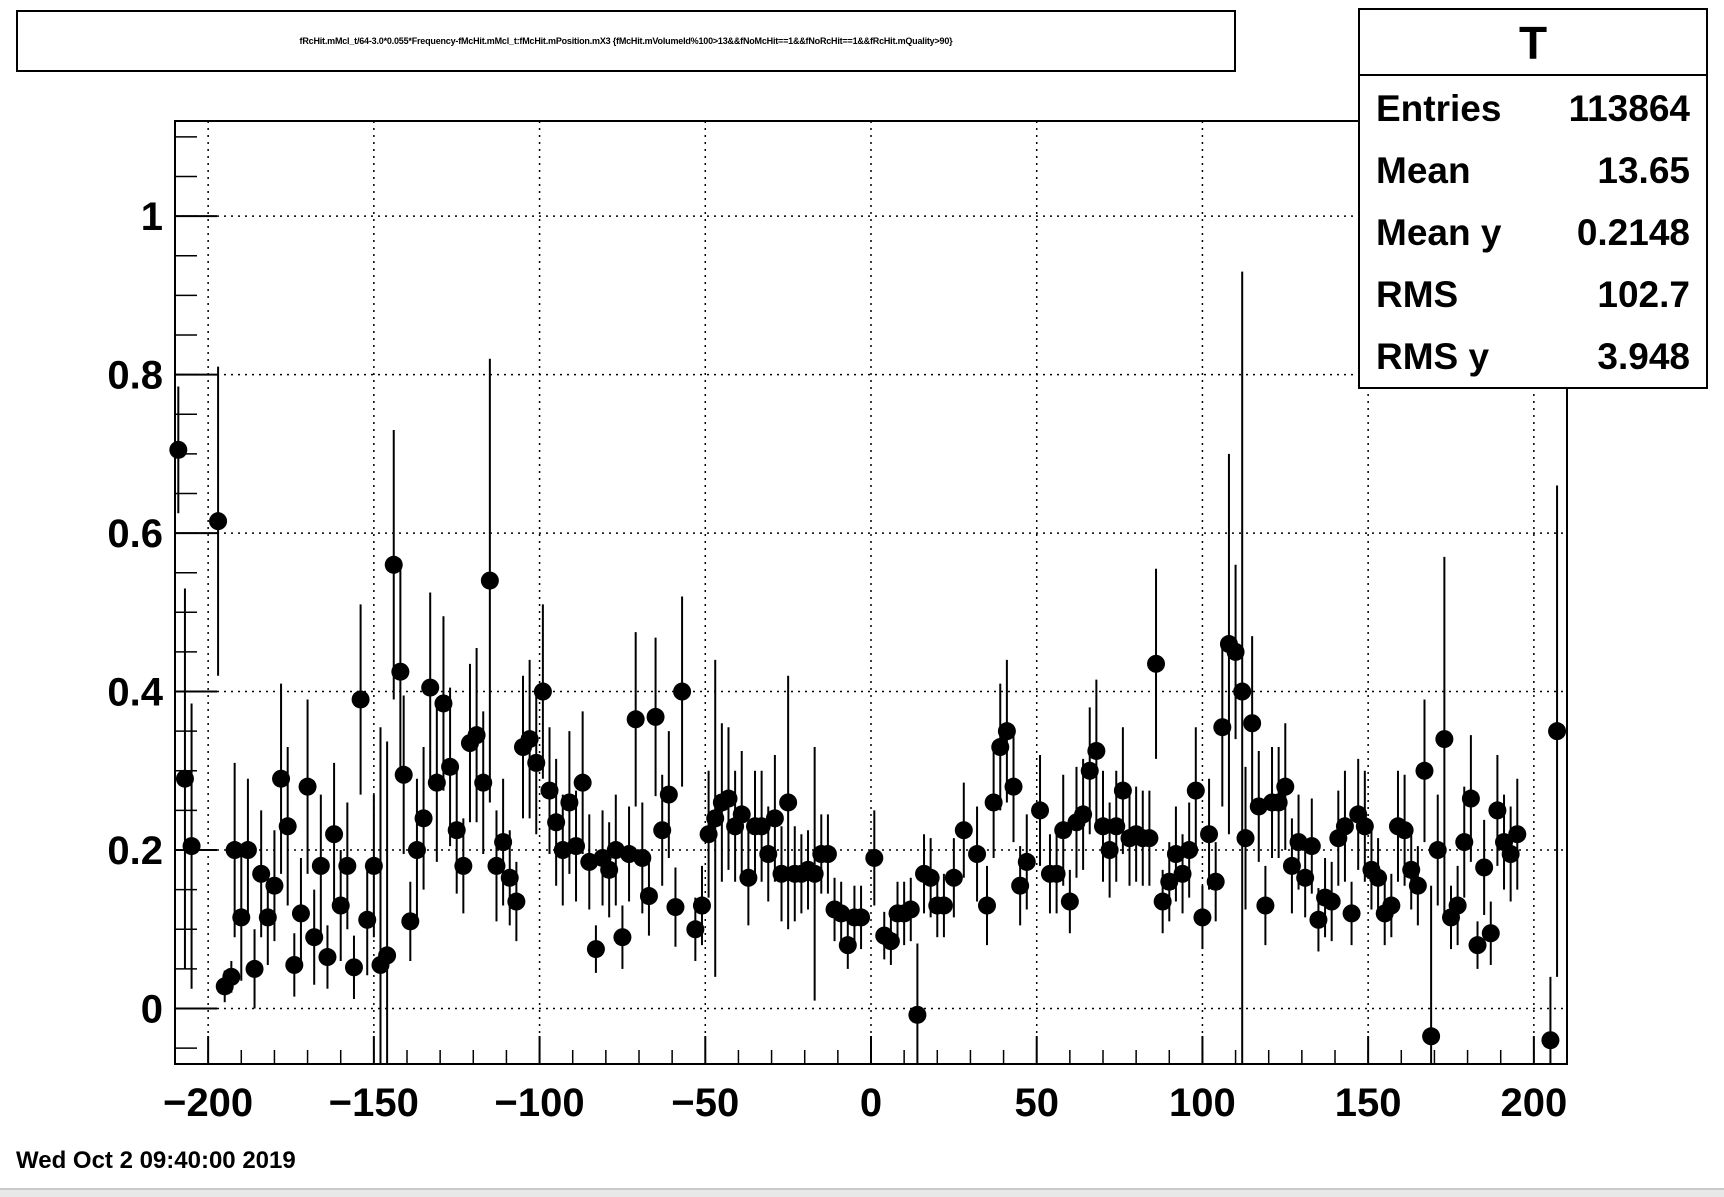  I want to click on stat-label: Mean, so click(1423, 170).